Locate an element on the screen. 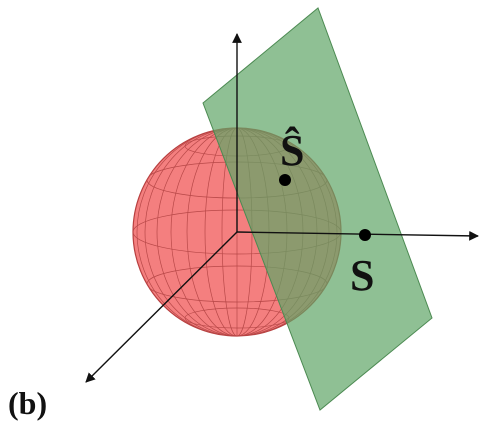 The image size is (481, 423). point-label: Ŝ is located at coordinates (292, 150).